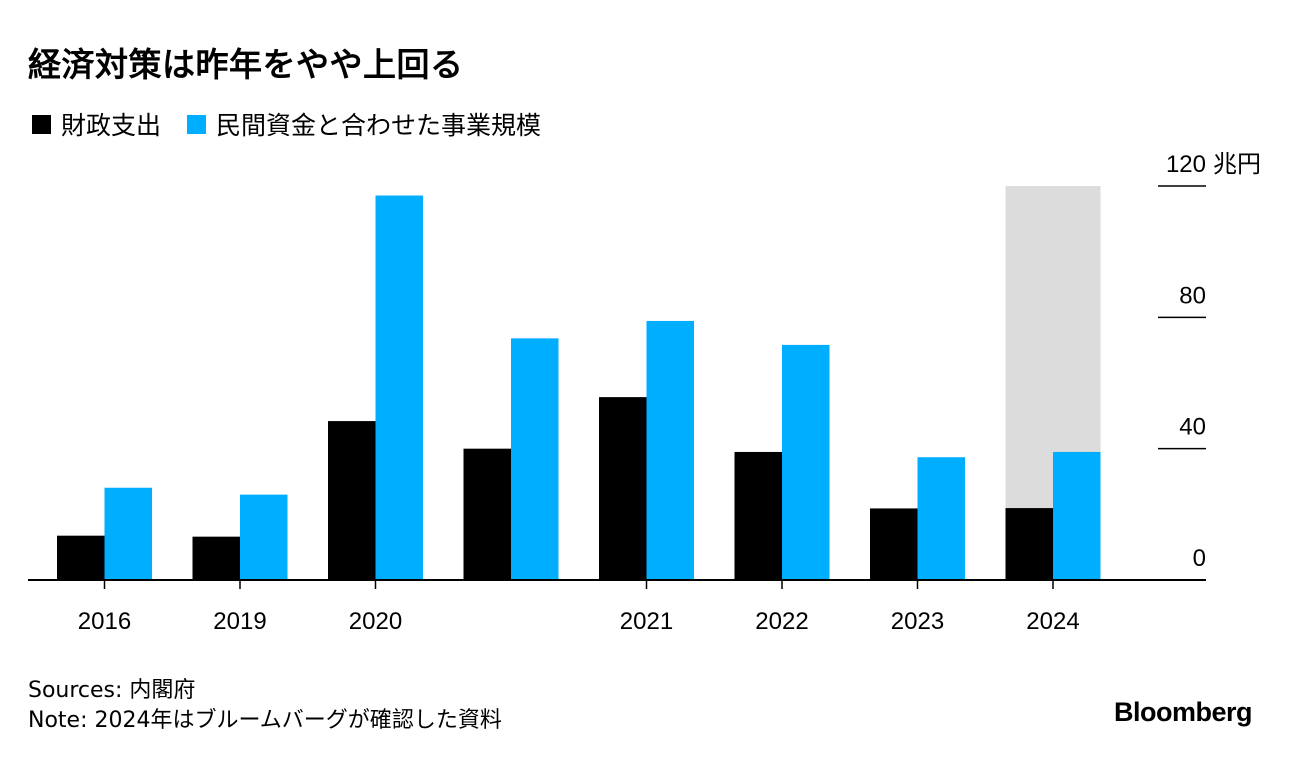 The height and width of the screenshot is (758, 1296). I want to click on chart-title: 経済対策は昨年をやや上回る, so click(246, 64).